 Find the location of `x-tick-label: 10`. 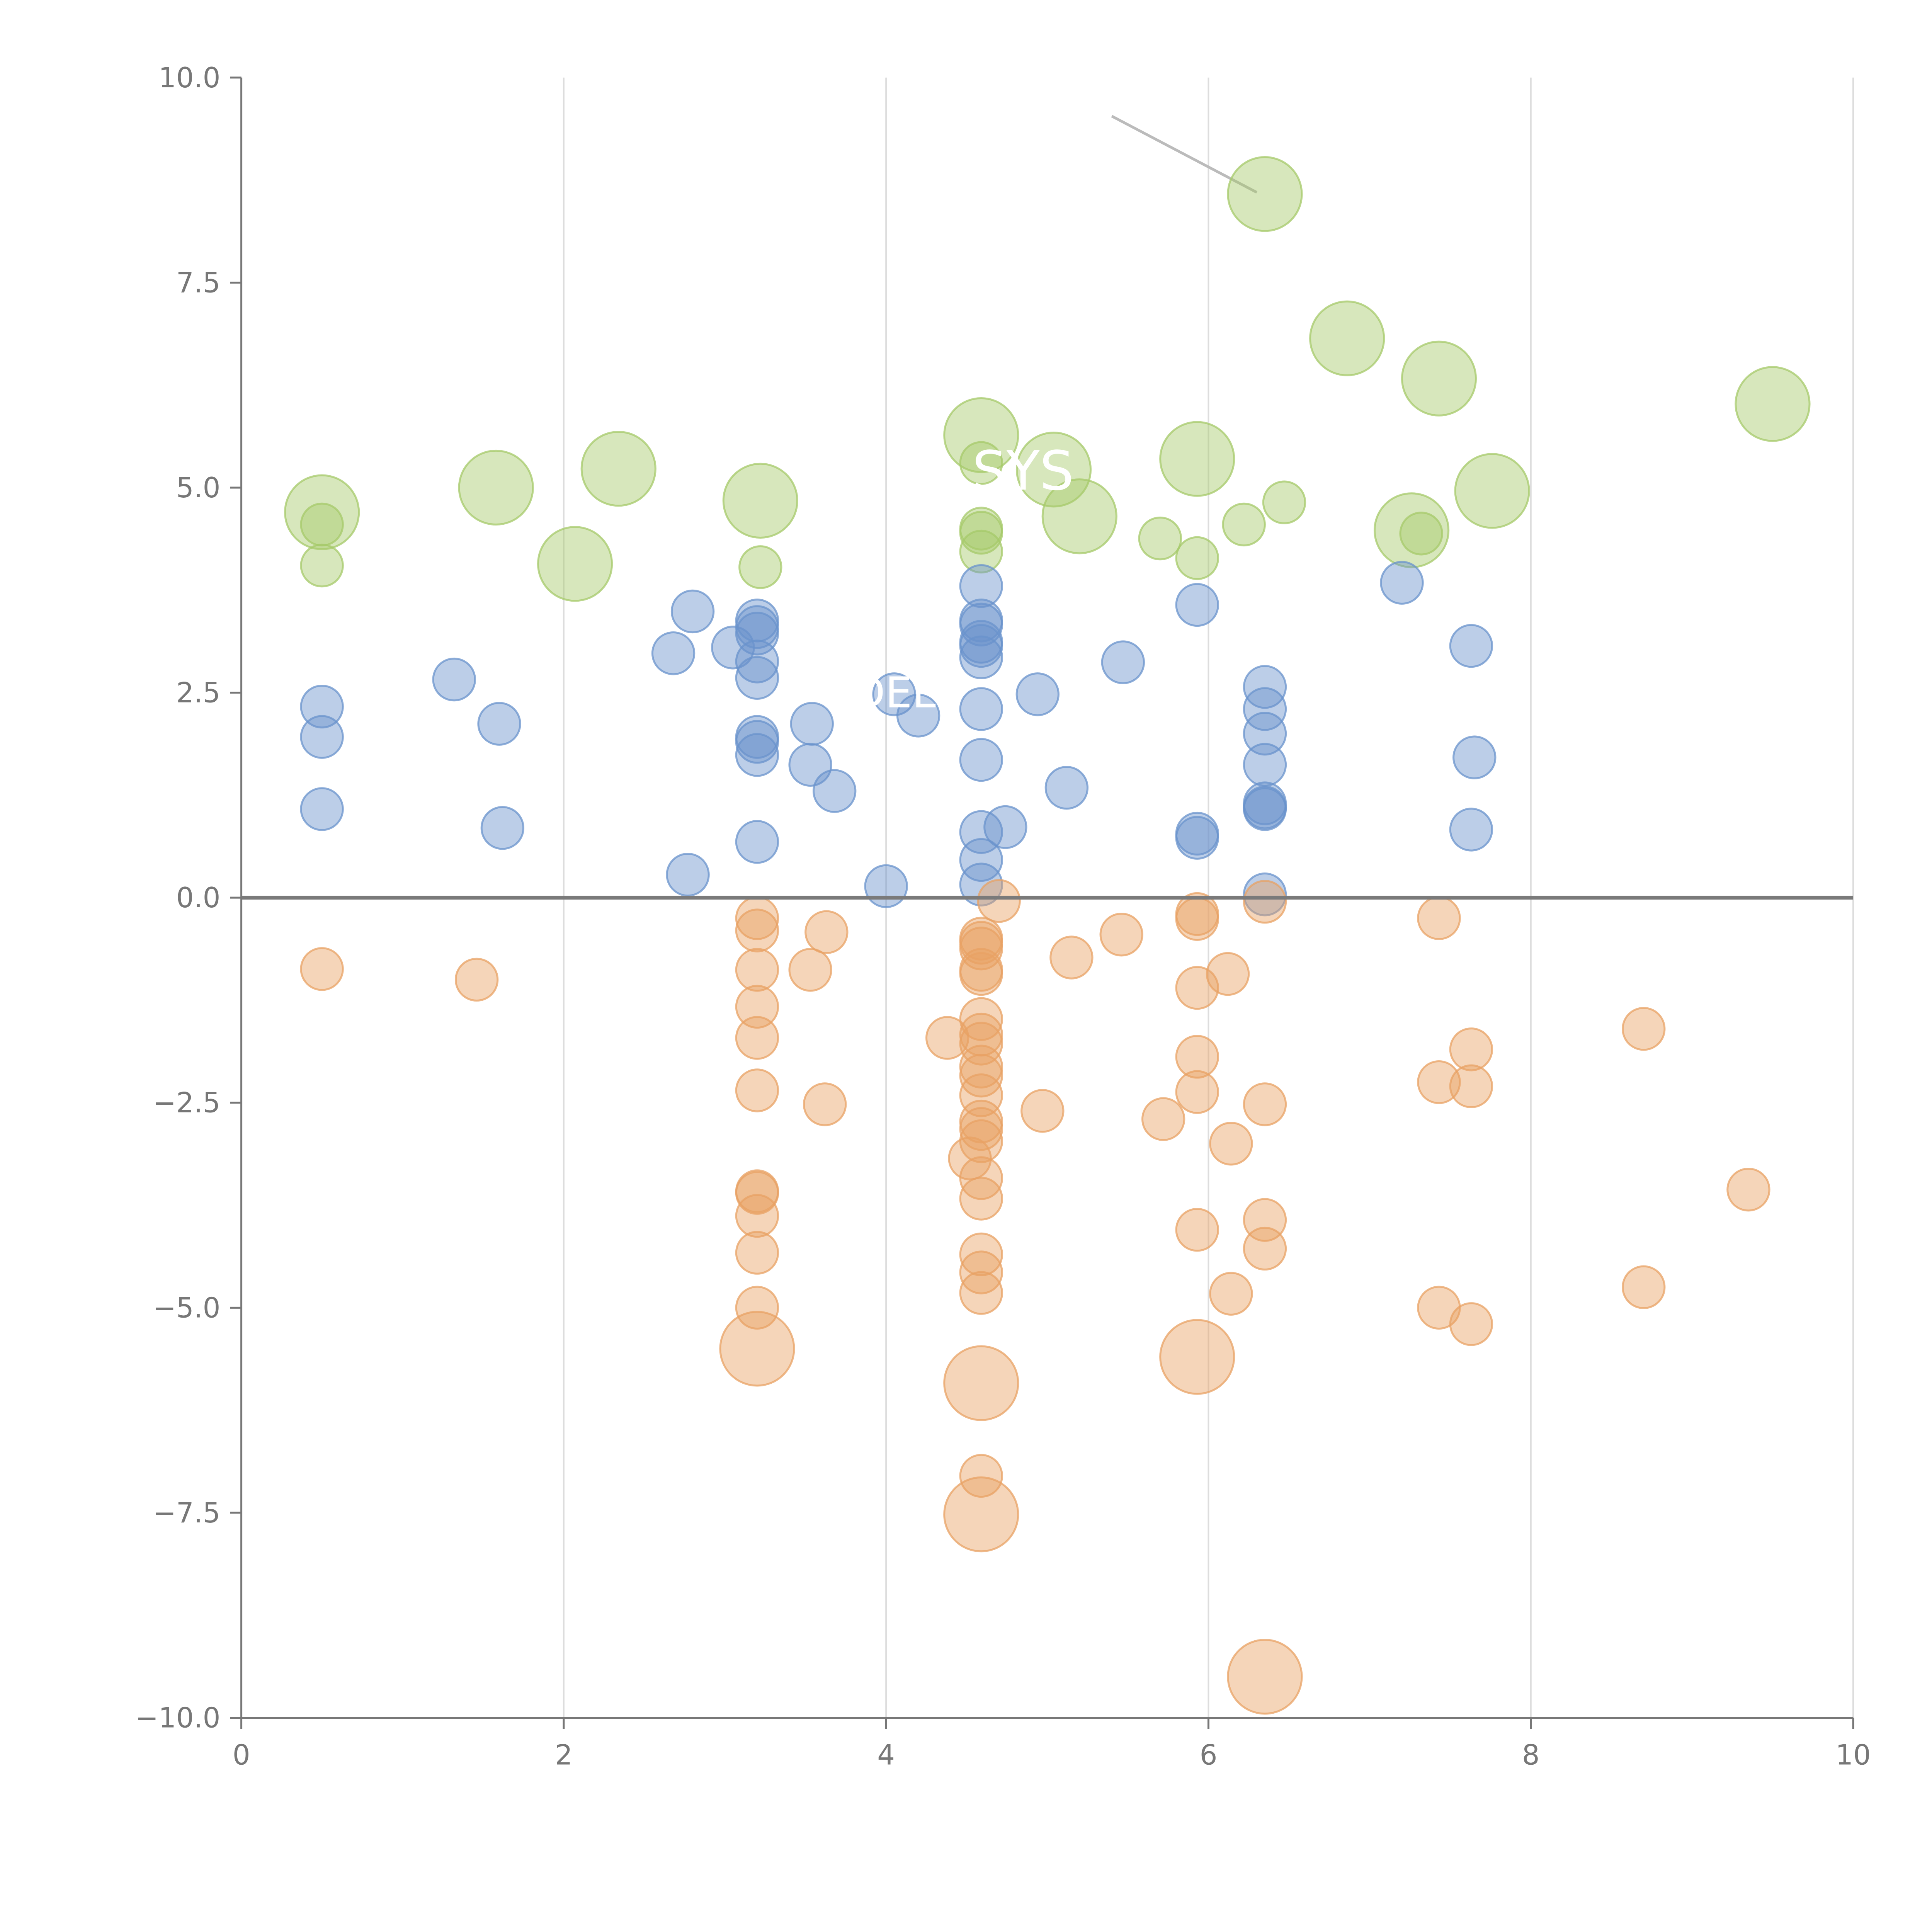

x-tick-label: 10 is located at coordinates (1853, 1755).